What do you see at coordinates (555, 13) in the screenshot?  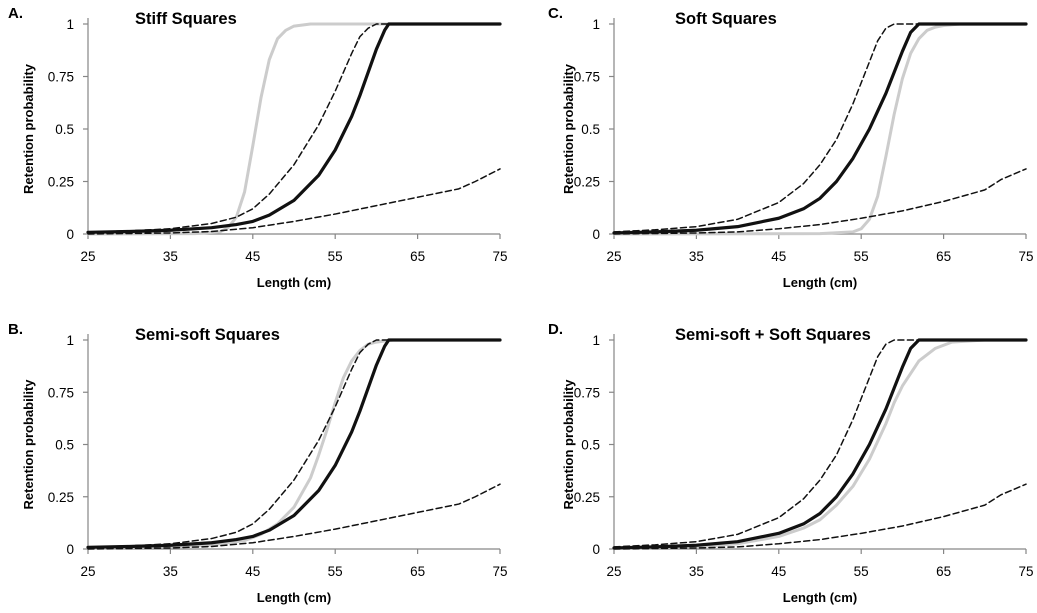 I see `panel-label: C.` at bounding box center [555, 13].